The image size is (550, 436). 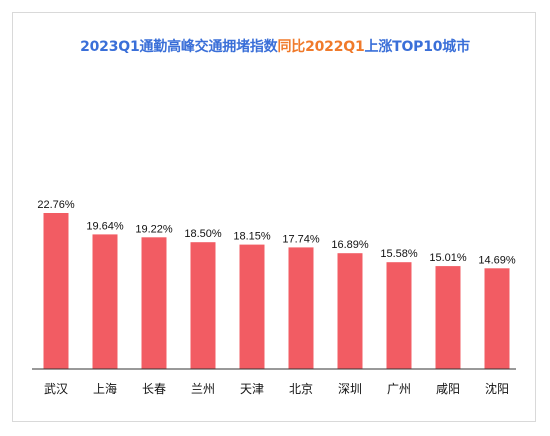 What do you see at coordinates (252, 389) in the screenshot?
I see `category-label: 天津` at bounding box center [252, 389].